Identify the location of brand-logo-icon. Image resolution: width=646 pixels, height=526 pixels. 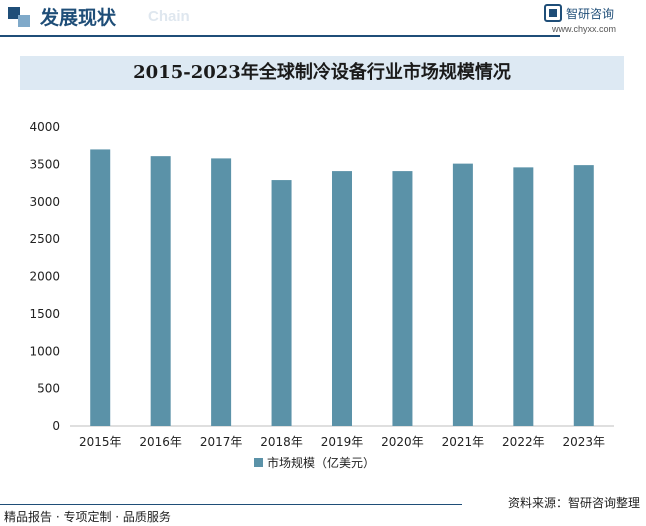
(553, 13).